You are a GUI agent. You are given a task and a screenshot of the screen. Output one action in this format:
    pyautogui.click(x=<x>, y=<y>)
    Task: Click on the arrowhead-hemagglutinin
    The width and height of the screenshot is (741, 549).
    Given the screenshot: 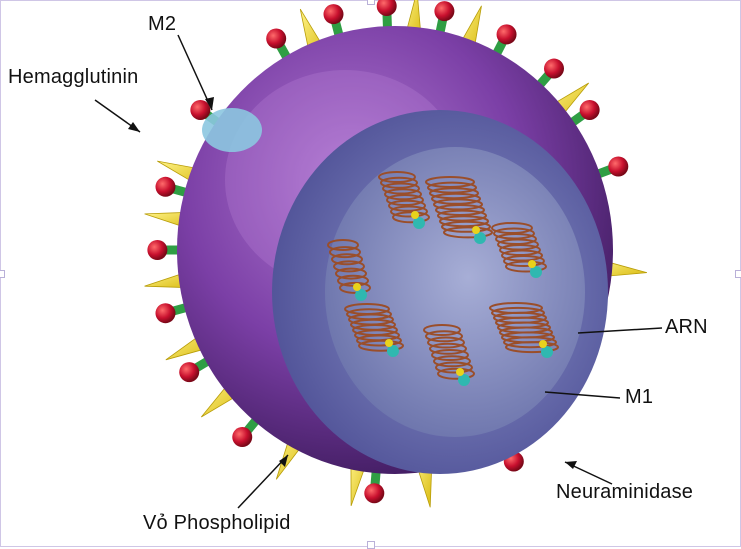 What is the action you would take?
    pyautogui.click(x=134, y=127)
    